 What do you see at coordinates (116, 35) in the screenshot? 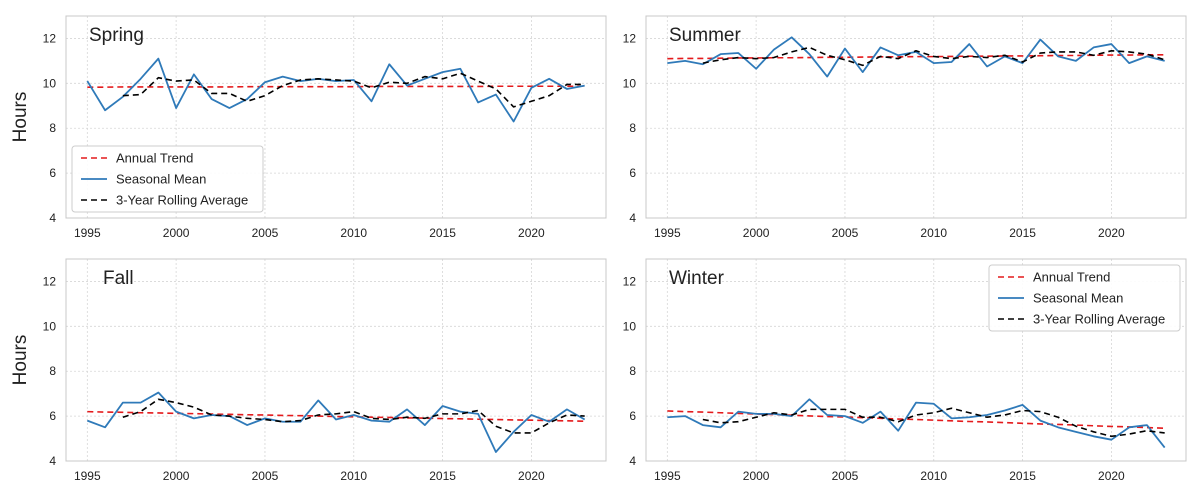
I see `panel-title: Spring` at bounding box center [116, 35].